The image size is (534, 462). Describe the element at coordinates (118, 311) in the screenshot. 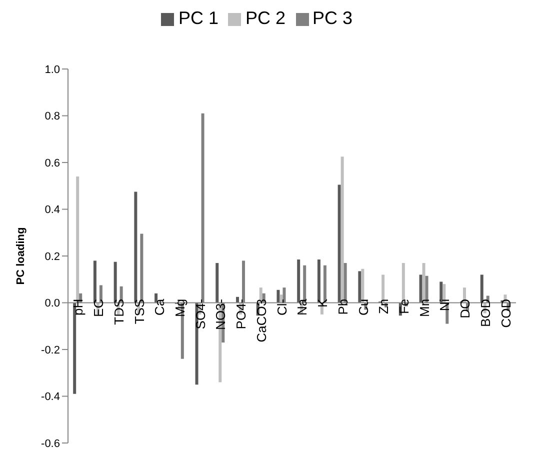

I see `x-tick-label: TDS` at that location.